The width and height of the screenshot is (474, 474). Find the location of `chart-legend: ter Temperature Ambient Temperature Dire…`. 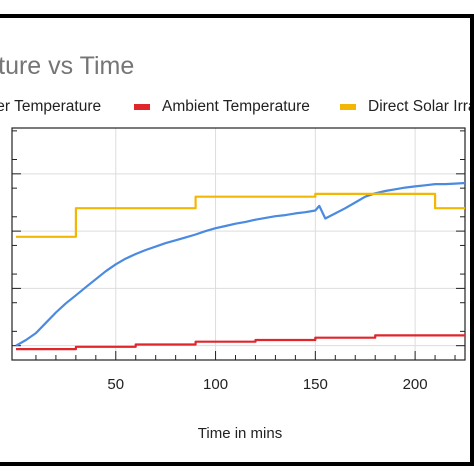

chart-legend: ter Temperature Ambient Temperature Dire… is located at coordinates (237, 110).